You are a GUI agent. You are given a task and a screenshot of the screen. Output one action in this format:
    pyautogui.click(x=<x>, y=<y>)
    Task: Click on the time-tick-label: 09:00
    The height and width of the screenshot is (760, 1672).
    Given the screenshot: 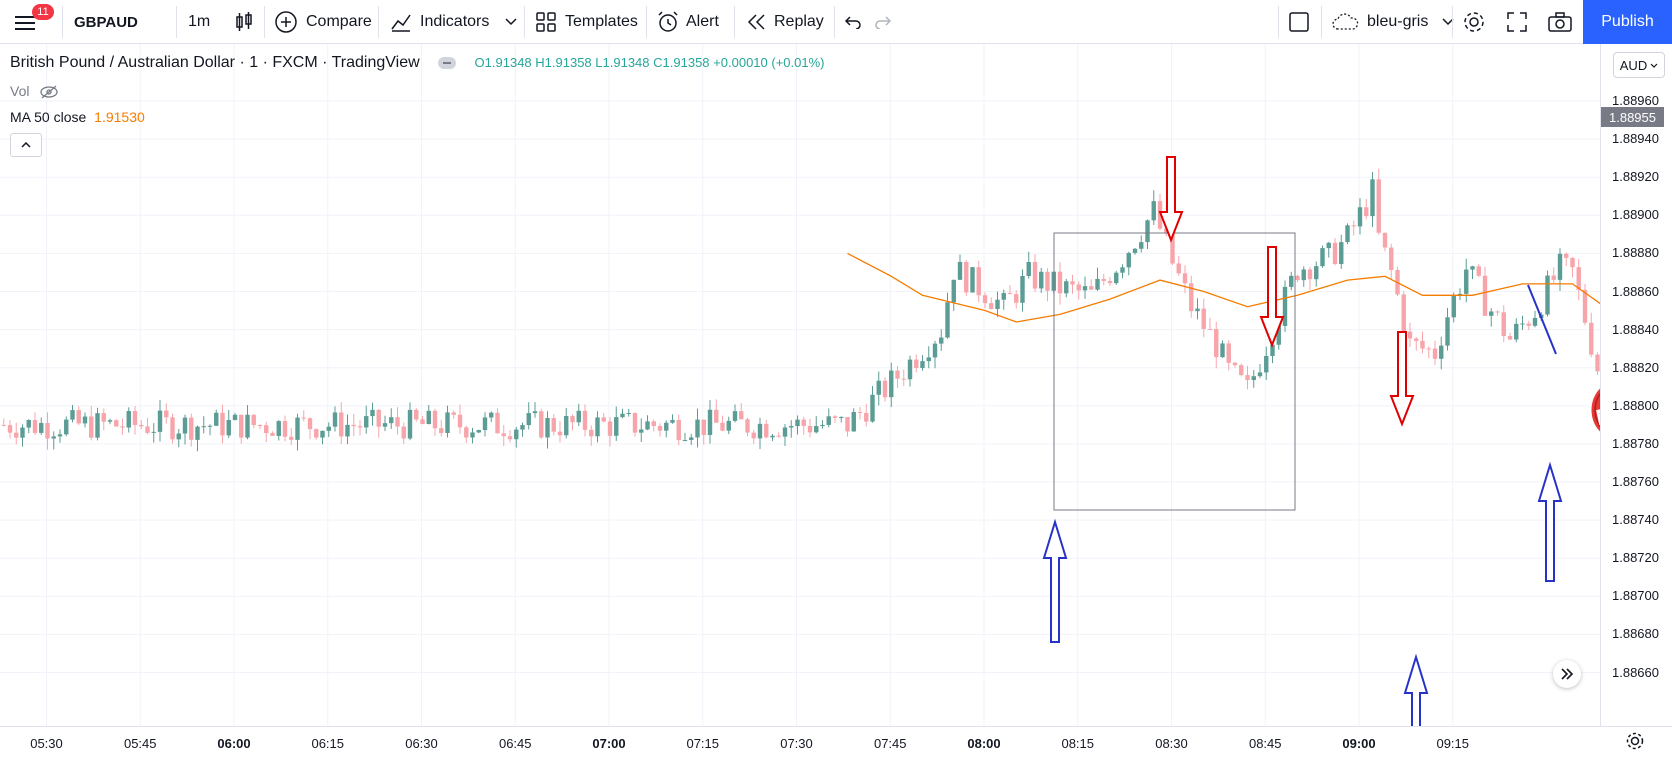 What is the action you would take?
    pyautogui.click(x=1359, y=743)
    